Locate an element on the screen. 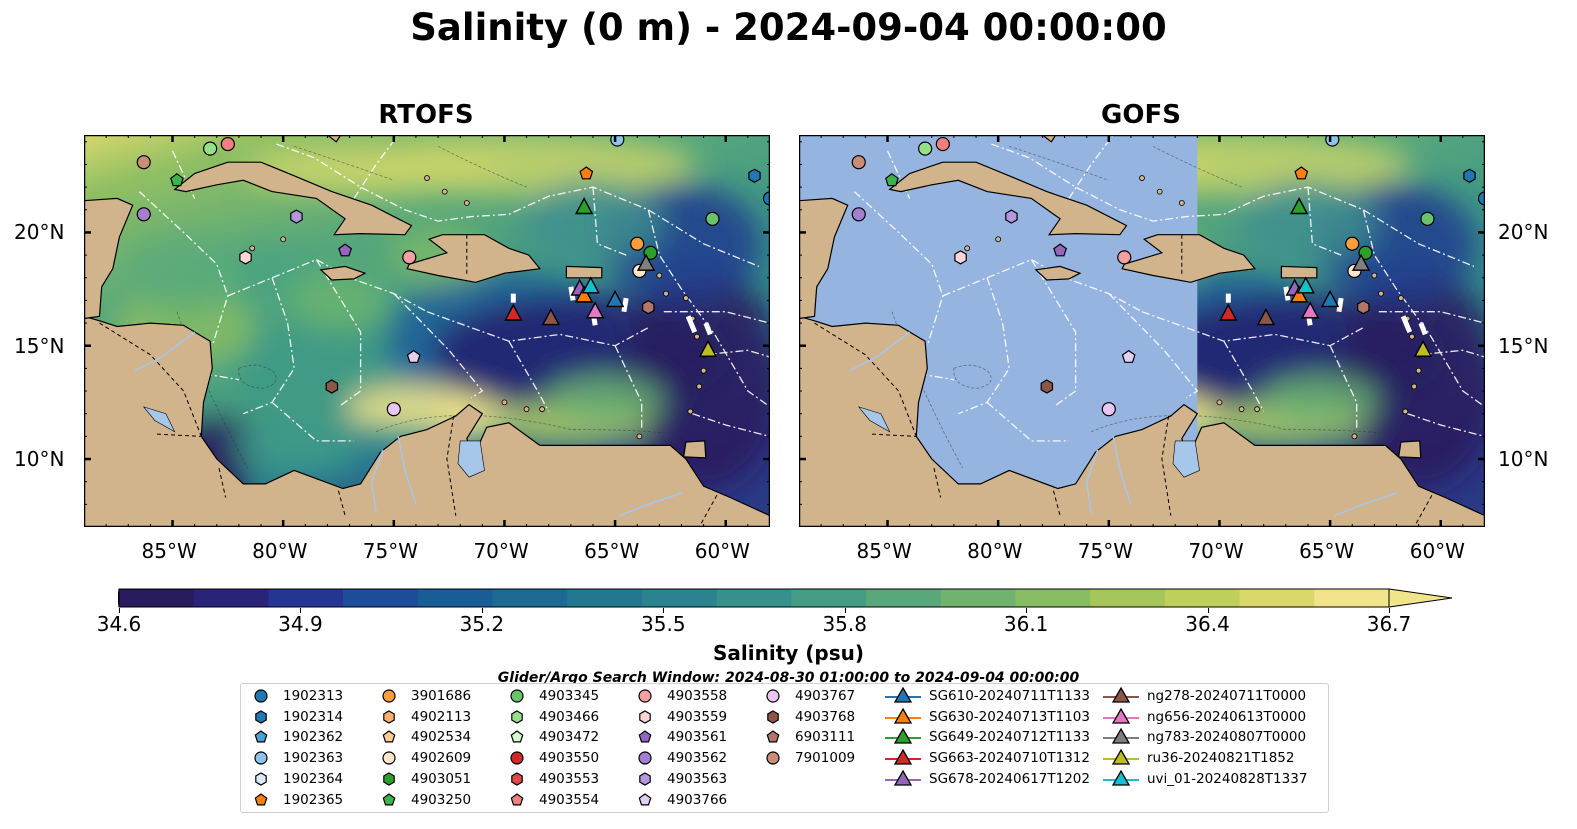 This screenshot has width=1577, height=829. lon-tick-label: 60°W is located at coordinates (1437, 551).